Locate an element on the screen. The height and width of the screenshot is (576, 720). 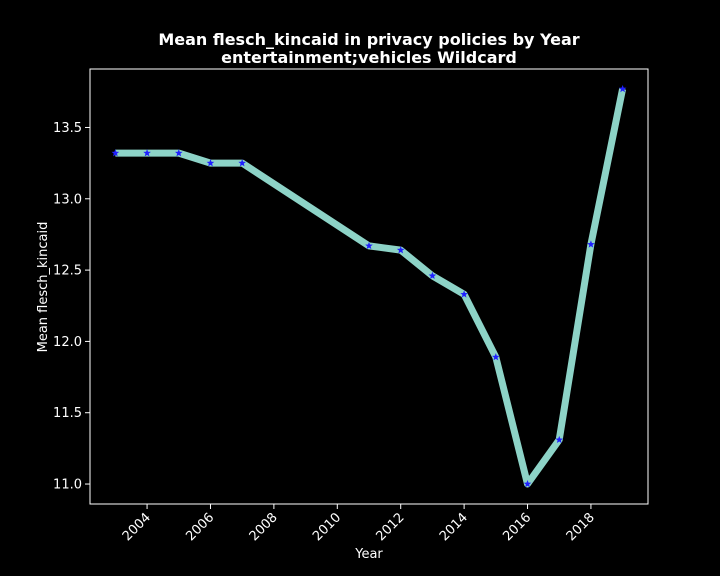
x-tick-label: 2006 is located at coordinates (200, 527).